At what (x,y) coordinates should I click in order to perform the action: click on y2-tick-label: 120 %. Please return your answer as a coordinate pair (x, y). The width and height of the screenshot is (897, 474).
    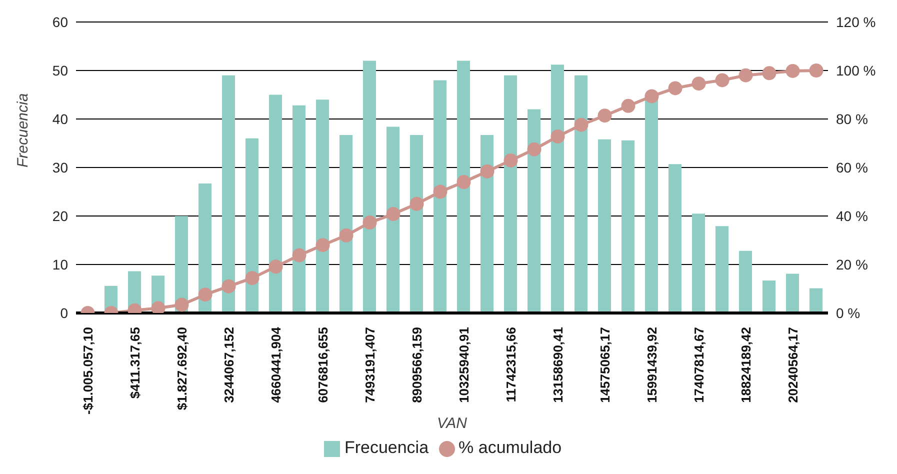
    Looking at the image, I should click on (856, 22).